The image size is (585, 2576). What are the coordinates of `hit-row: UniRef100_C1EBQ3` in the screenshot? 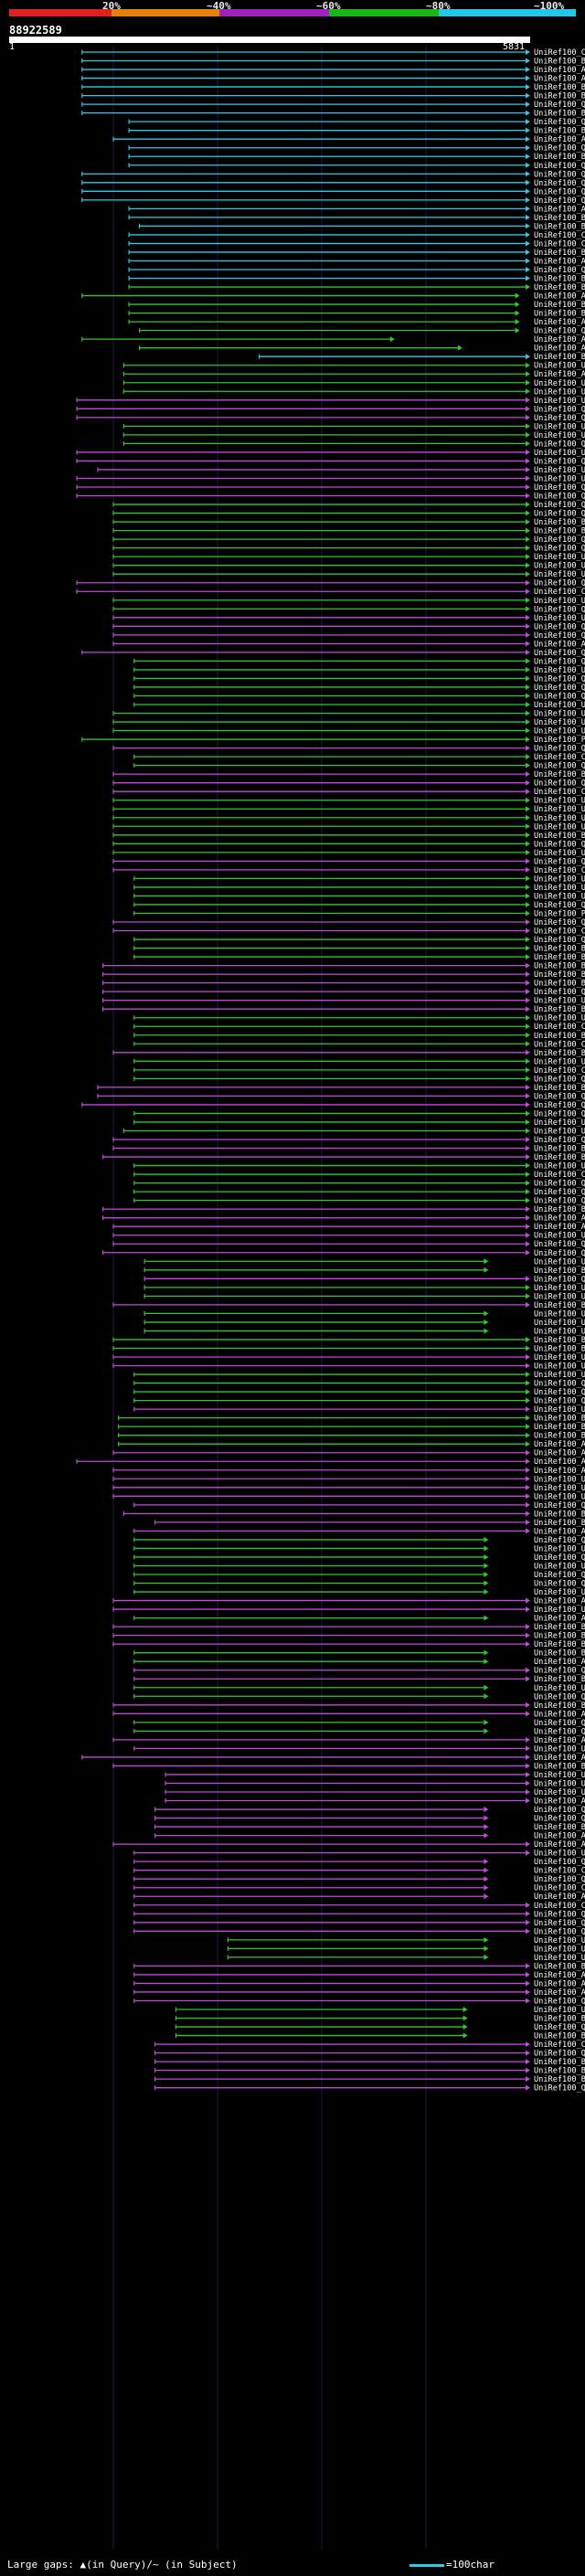 It's located at (349, 932).